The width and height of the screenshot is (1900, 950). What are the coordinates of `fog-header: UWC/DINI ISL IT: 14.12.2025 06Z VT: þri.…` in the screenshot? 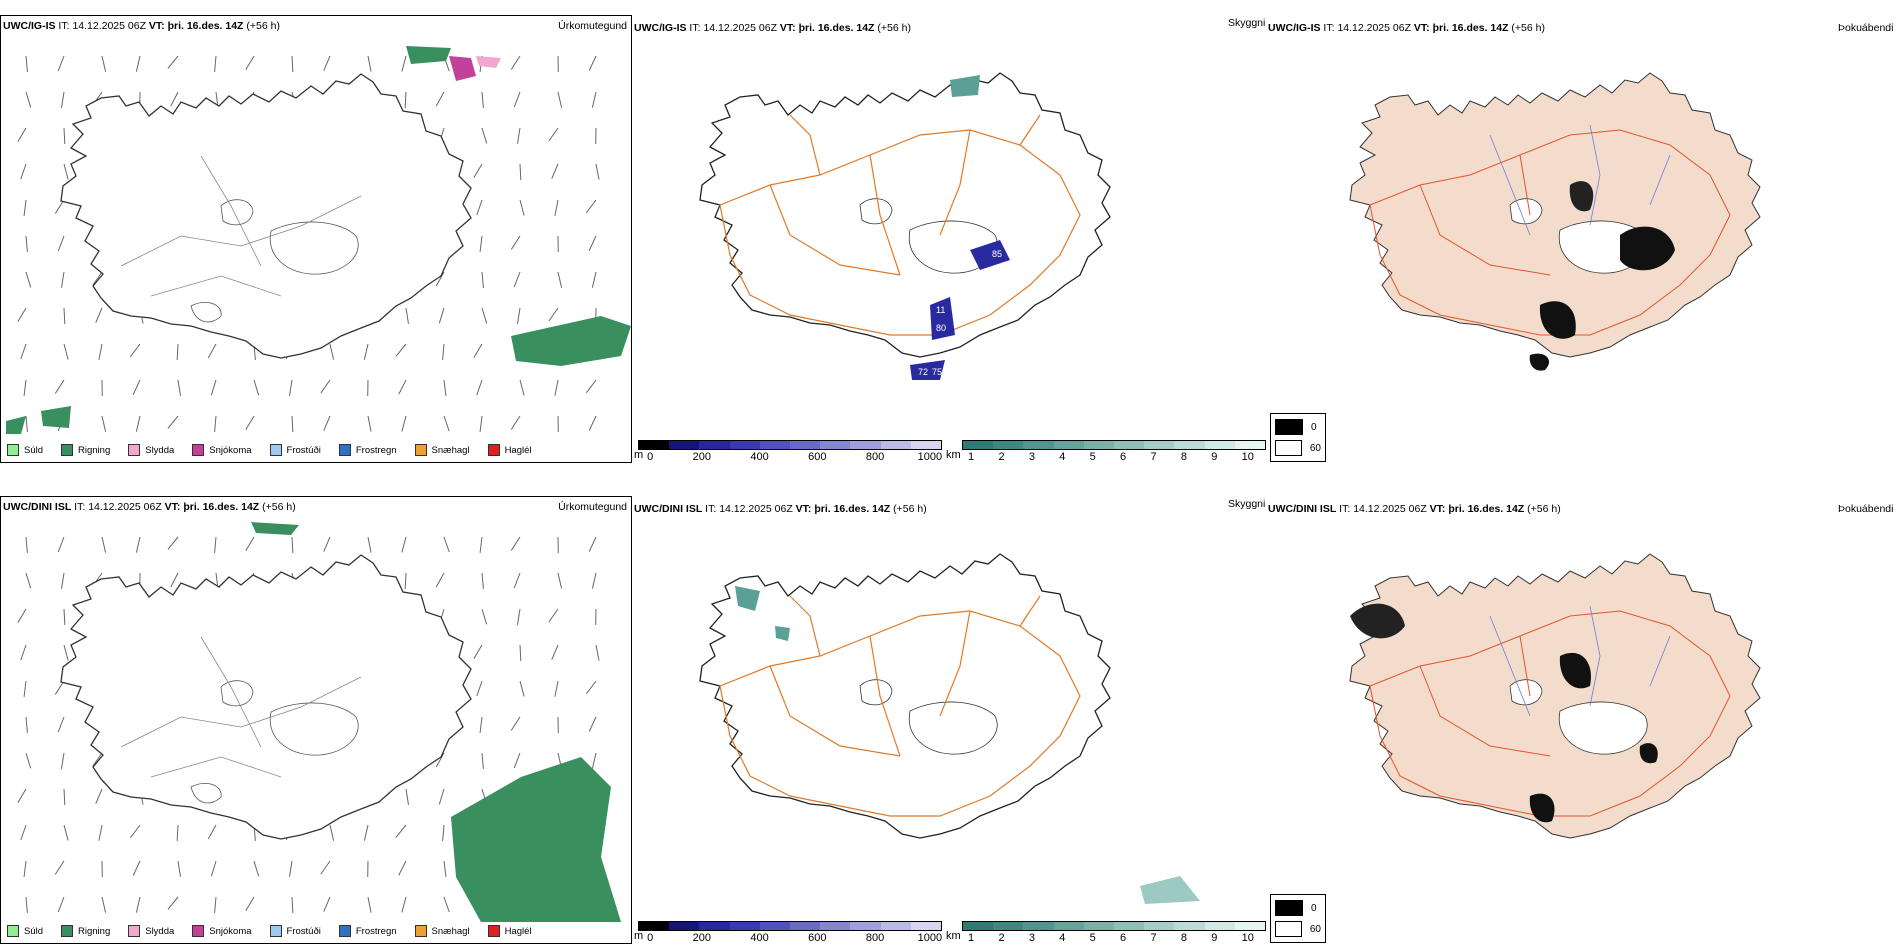 It's located at (1414, 509).